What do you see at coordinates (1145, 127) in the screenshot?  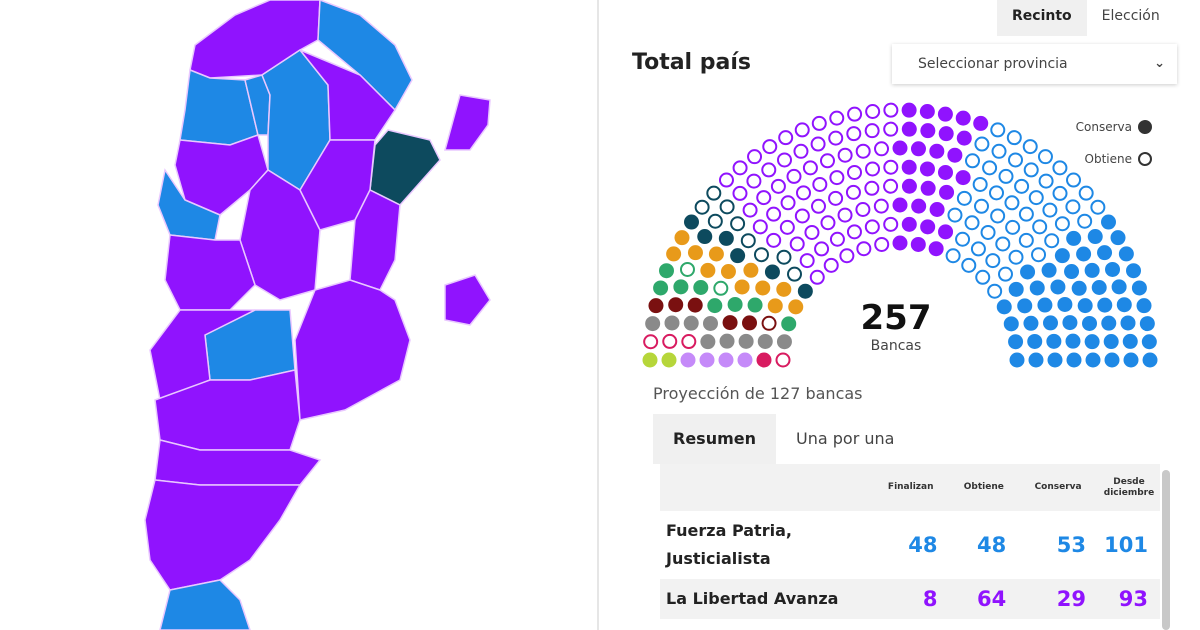 I see `filled-circle-icon` at bounding box center [1145, 127].